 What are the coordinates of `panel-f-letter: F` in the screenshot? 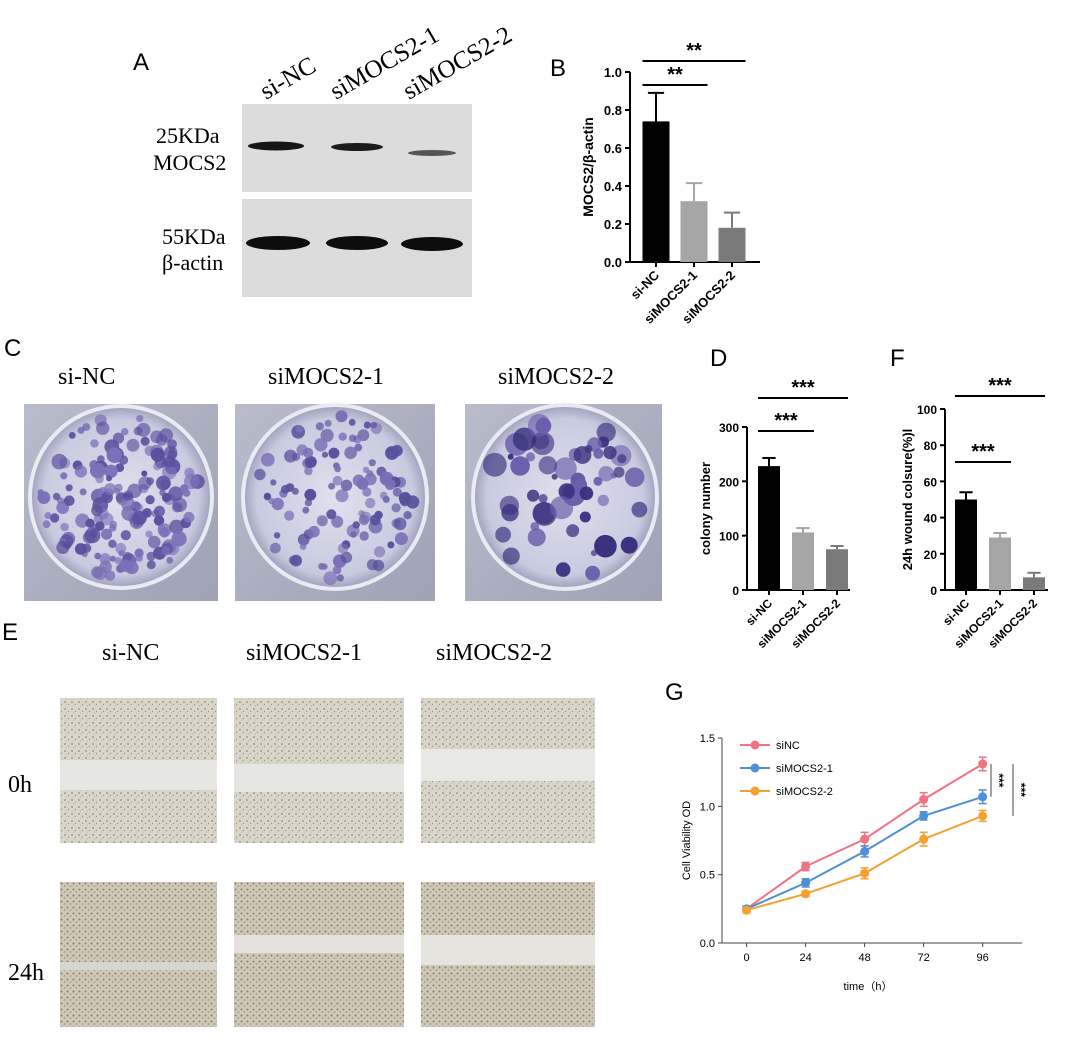 It's located at (897, 358).